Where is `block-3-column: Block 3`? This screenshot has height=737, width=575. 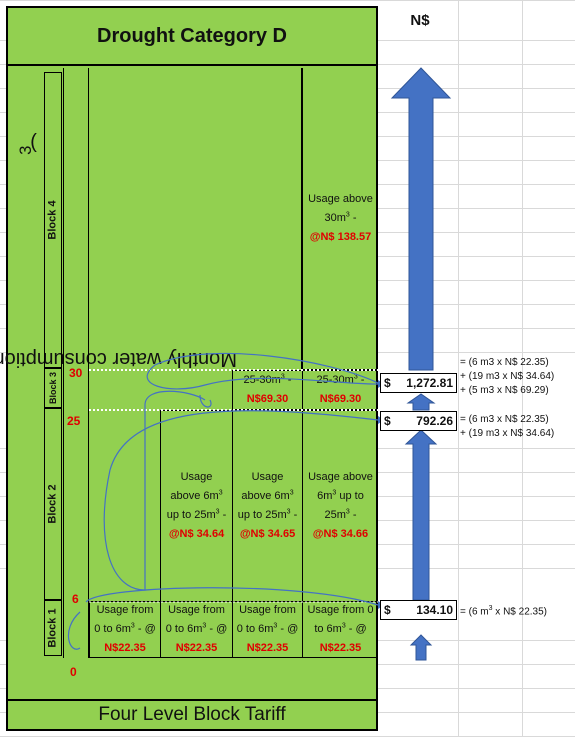 block-3-column: Block 3 is located at coordinates (53, 388).